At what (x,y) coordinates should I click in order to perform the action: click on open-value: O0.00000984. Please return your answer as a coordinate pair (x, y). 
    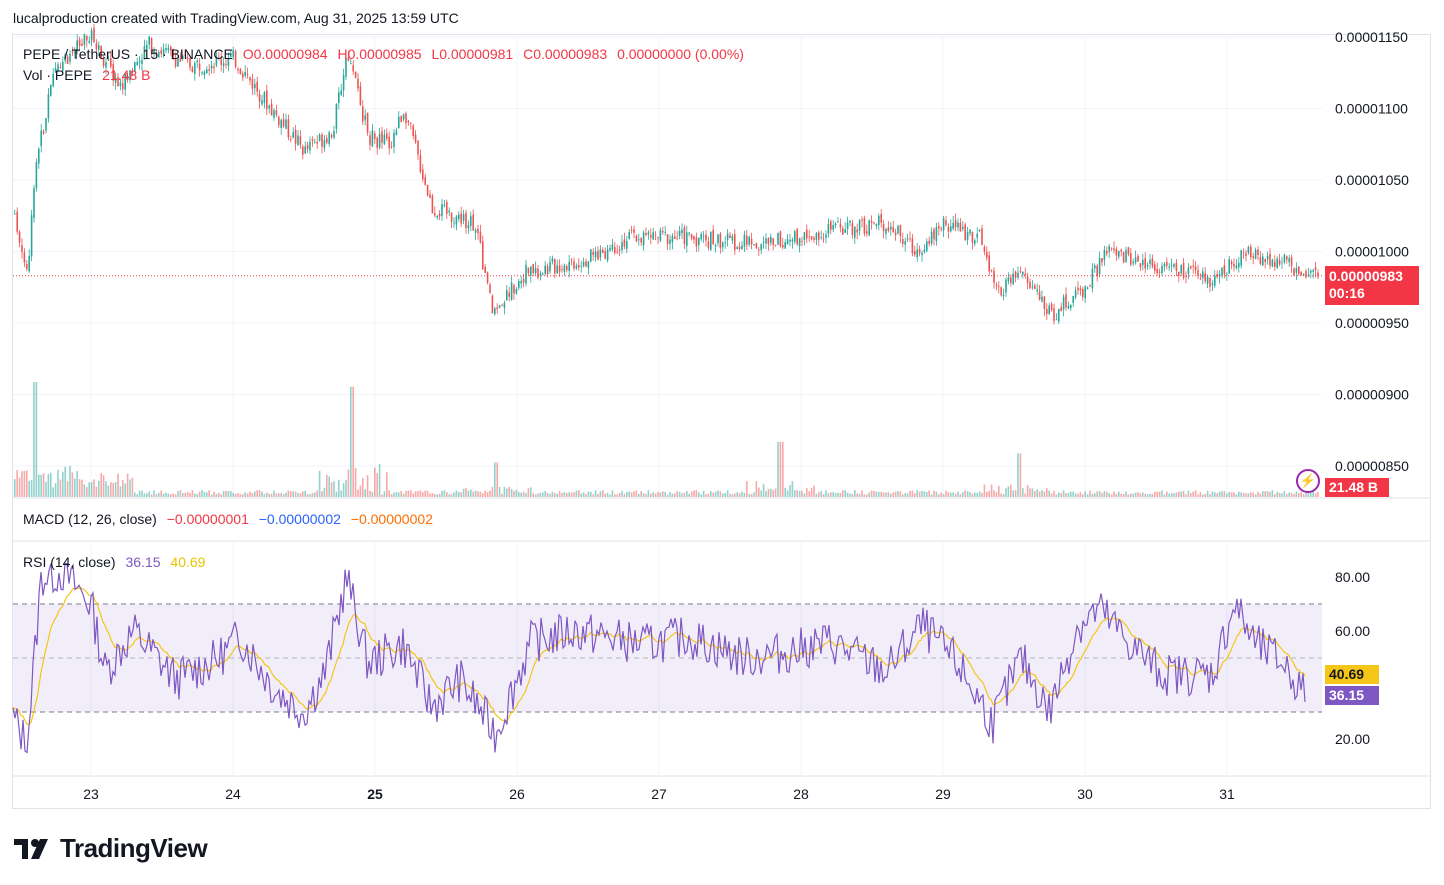
    Looking at the image, I should click on (285, 54).